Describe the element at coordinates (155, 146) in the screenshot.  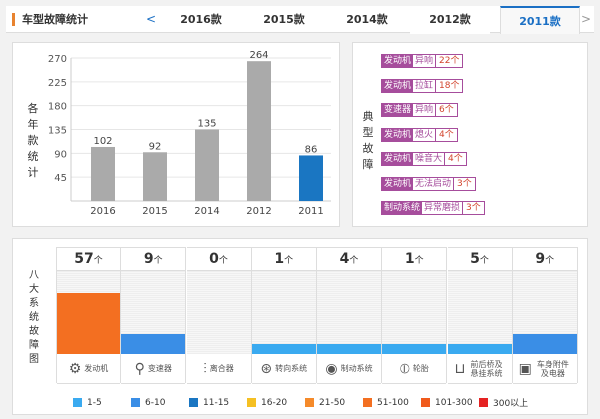
I see `data-label: 92` at that location.